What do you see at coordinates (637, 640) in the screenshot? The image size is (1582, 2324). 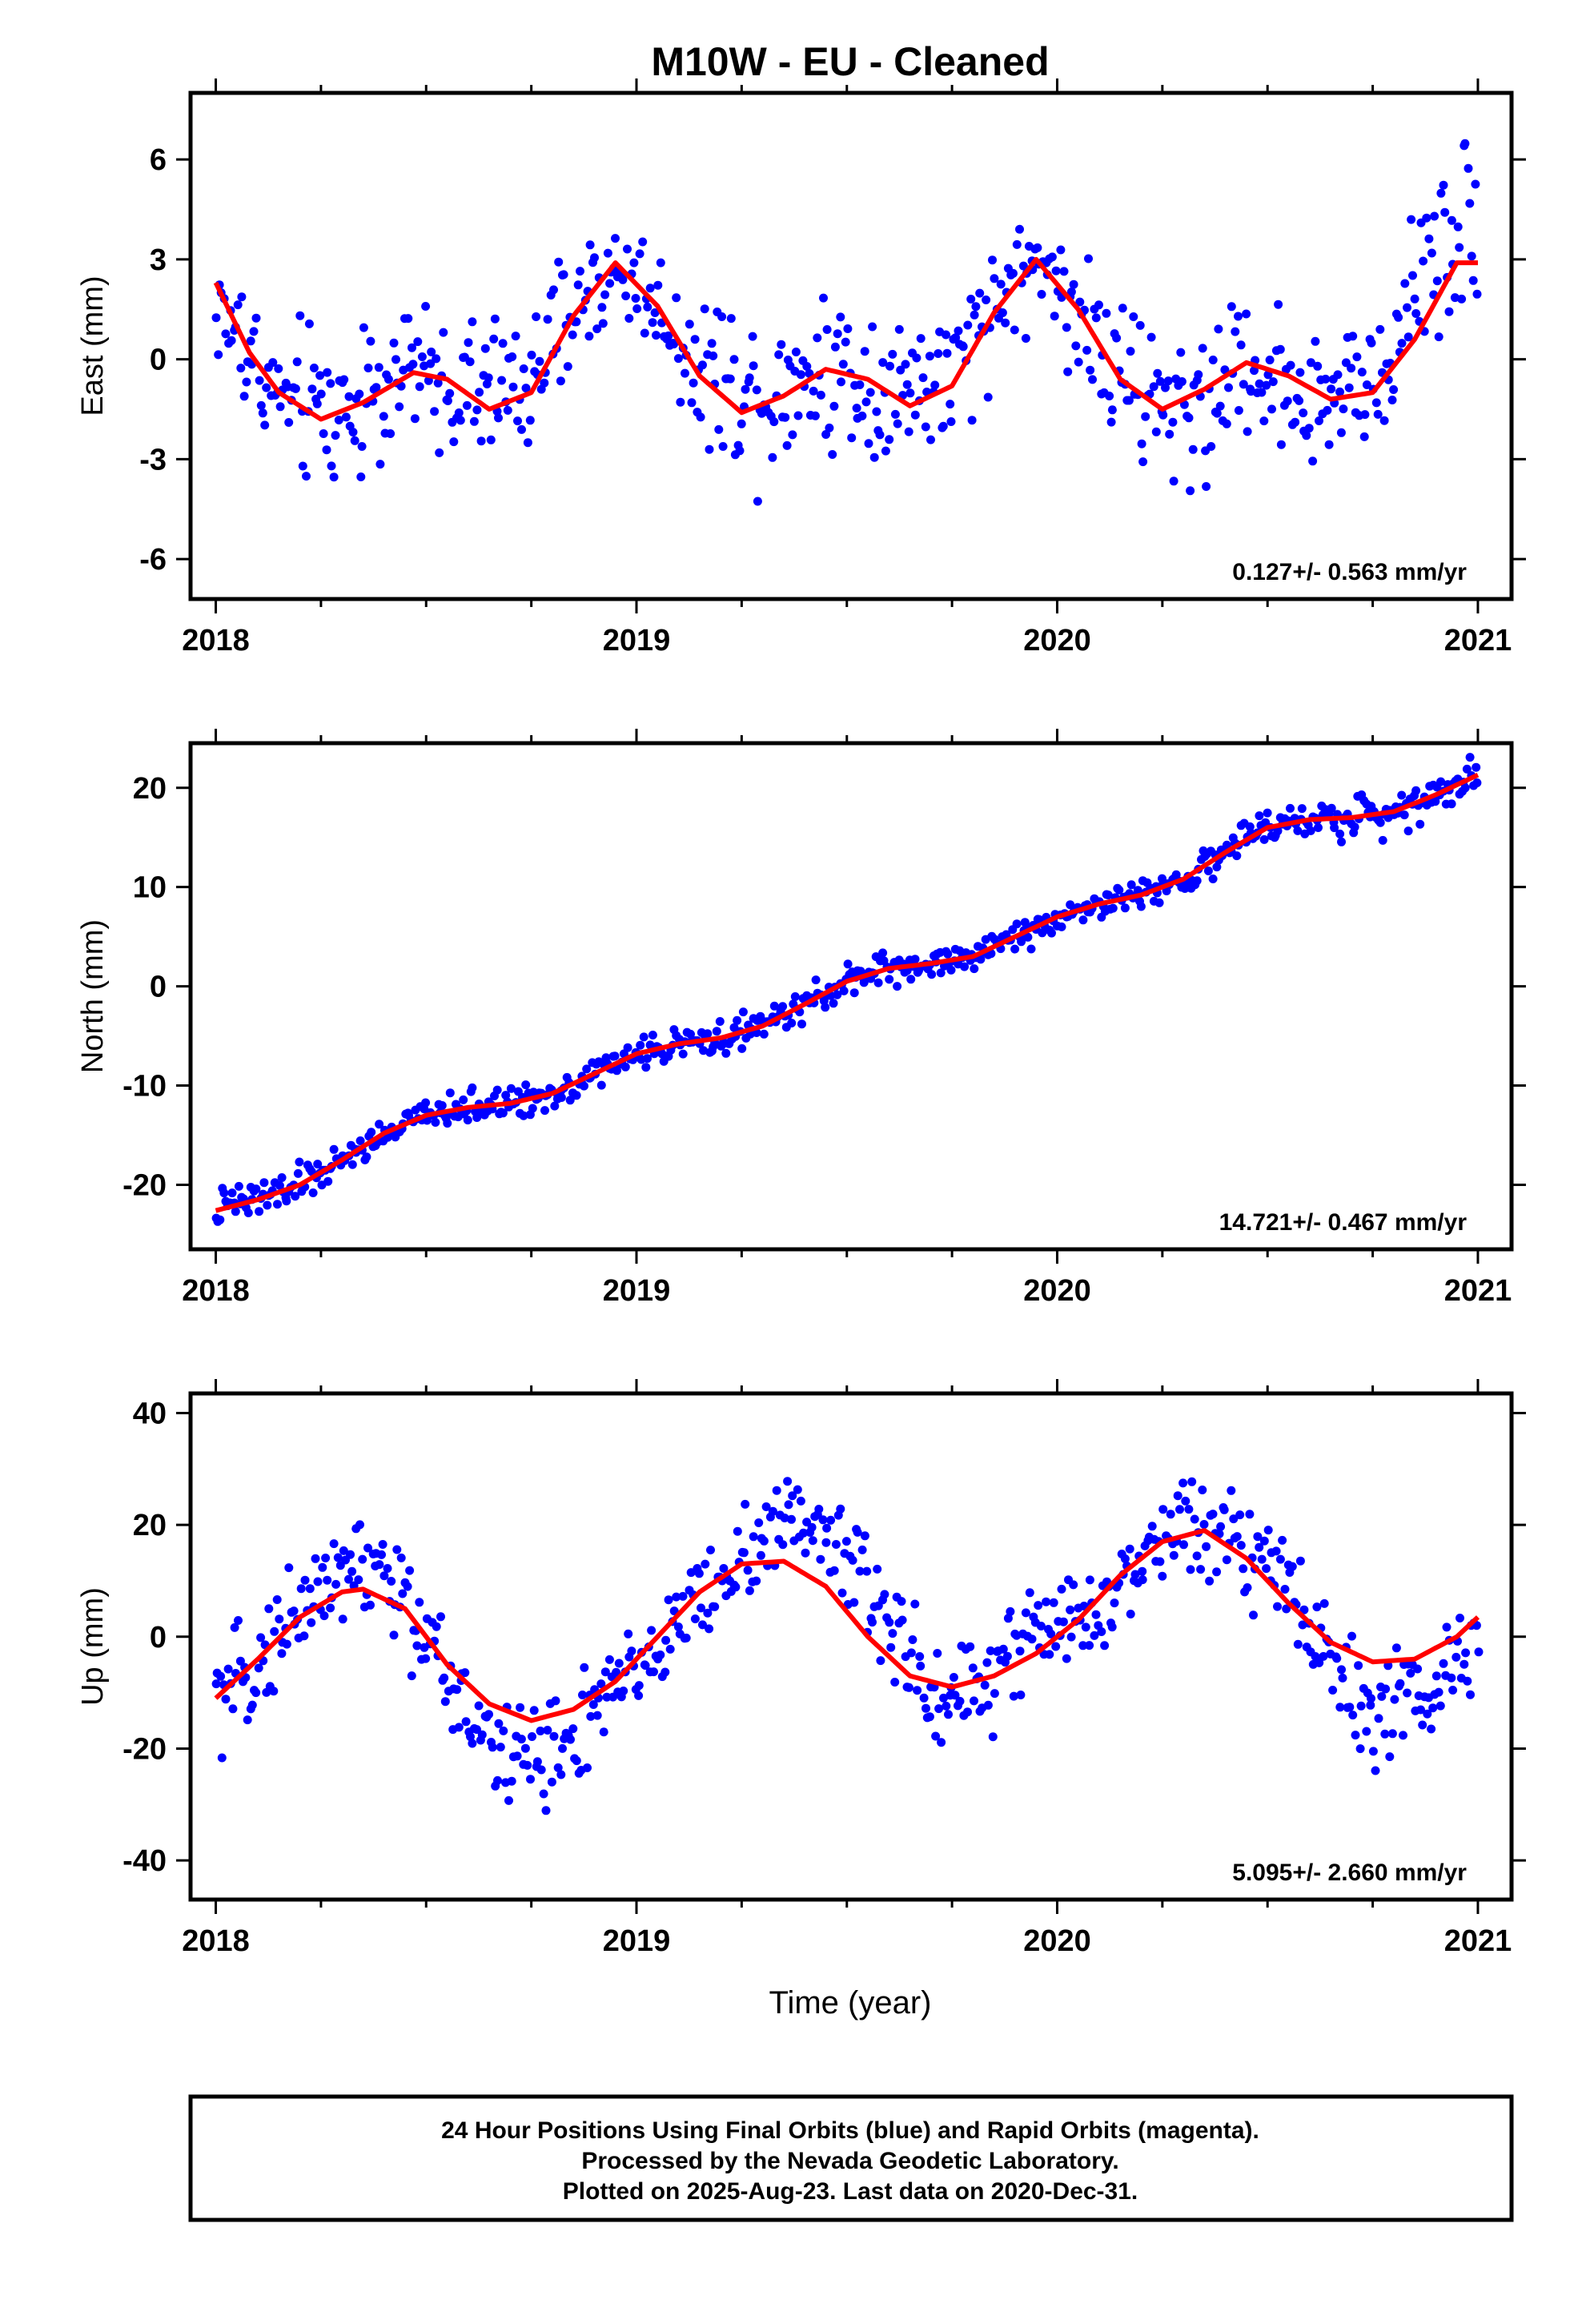 I see `x-tick-label: 2019` at bounding box center [637, 640].